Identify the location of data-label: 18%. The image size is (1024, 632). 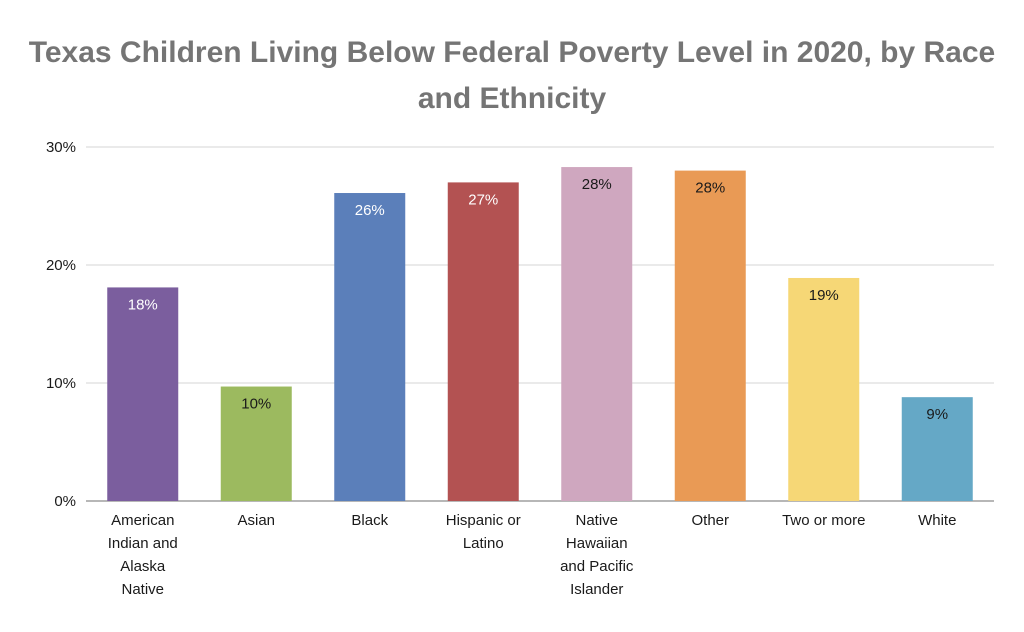
(143, 304).